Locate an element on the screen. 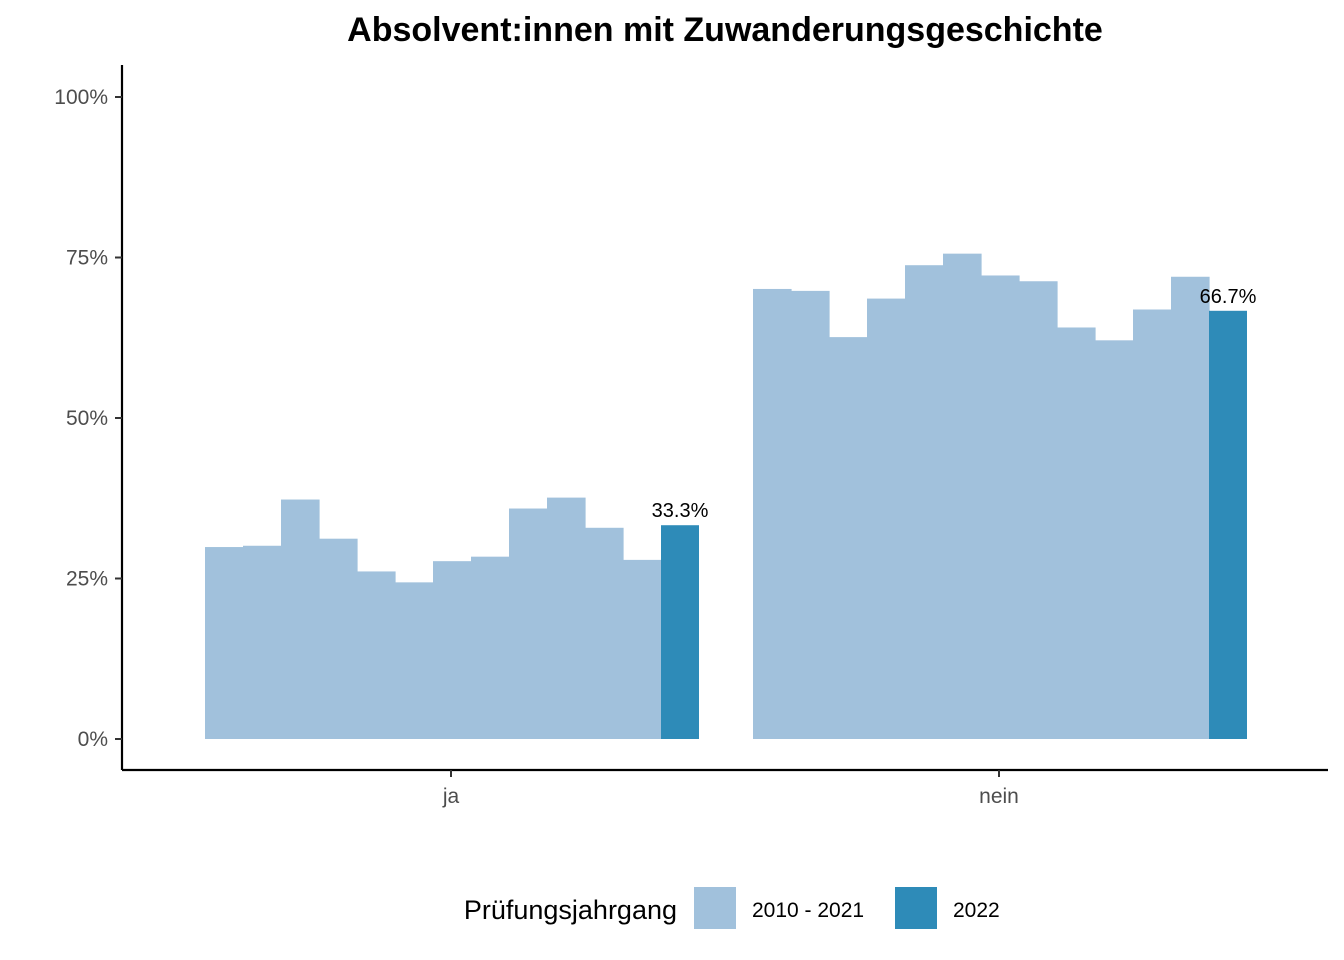  y-tick-label: 25% is located at coordinates (87, 579).